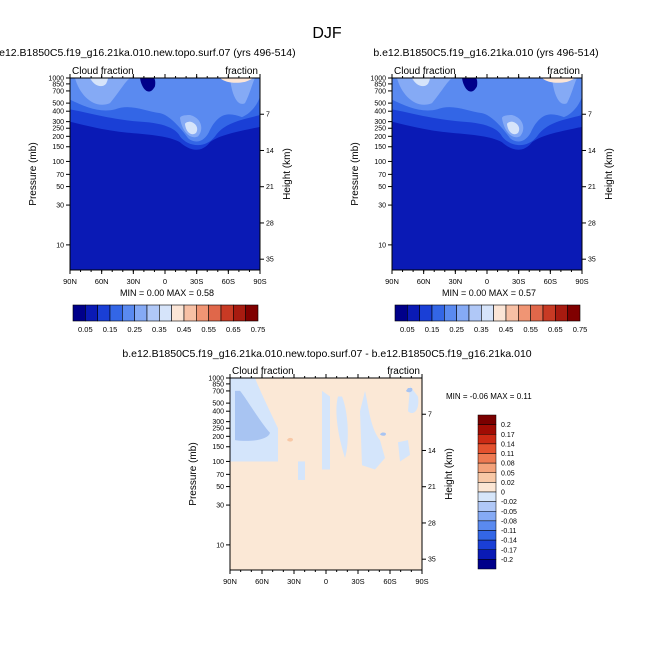  Describe the element at coordinates (134, 329) in the screenshot. I see `colorbar-label: 0.25` at that location.